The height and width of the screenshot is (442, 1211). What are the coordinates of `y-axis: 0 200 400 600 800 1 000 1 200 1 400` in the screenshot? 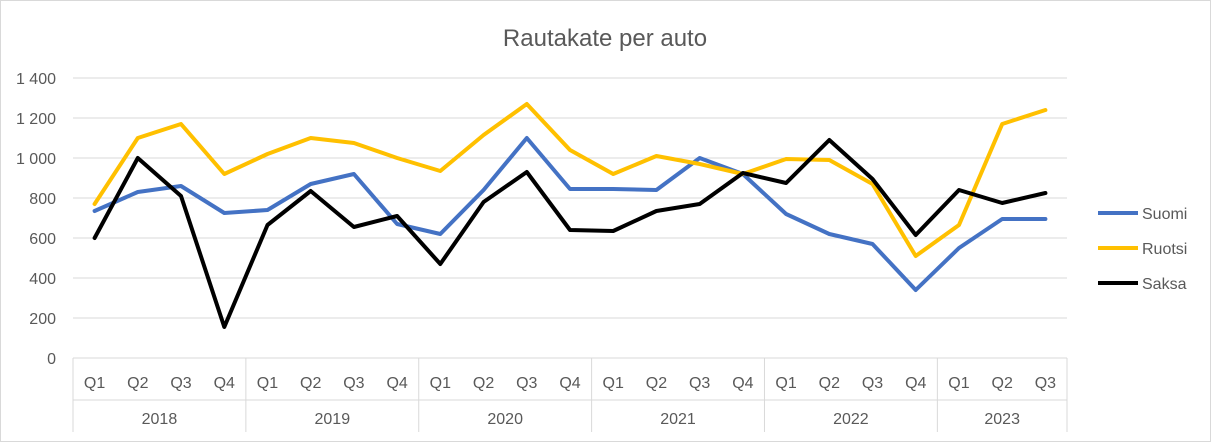 It's located at (36, 219).